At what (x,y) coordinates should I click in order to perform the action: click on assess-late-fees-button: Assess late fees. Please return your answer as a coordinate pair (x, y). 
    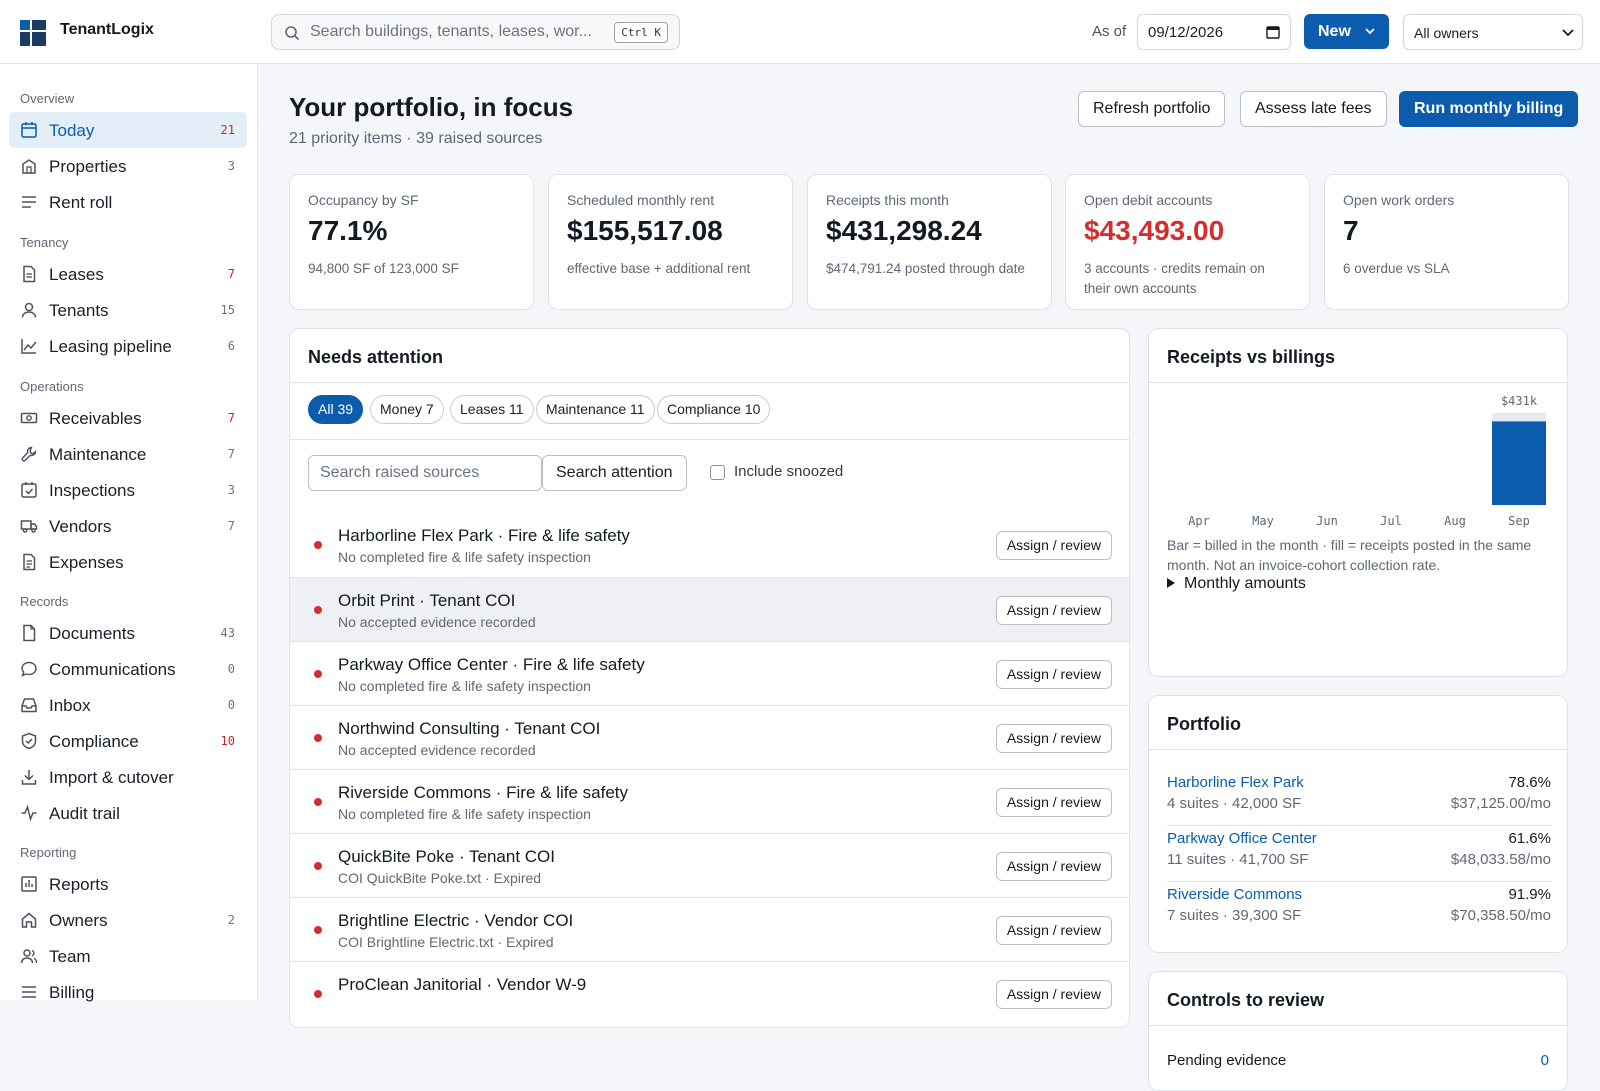
    Looking at the image, I should click on (1313, 109).